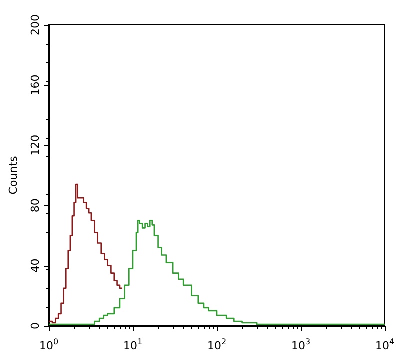 The image size is (400, 360). I want to click on y-tick-label: 0, so click(35, 326).